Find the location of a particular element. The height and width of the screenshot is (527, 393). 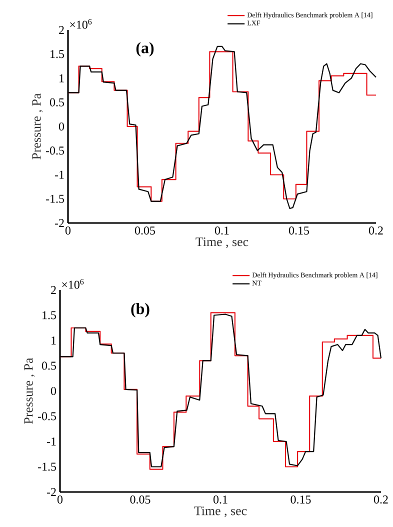

x-tick-label: 0 is located at coordinates (68, 230).